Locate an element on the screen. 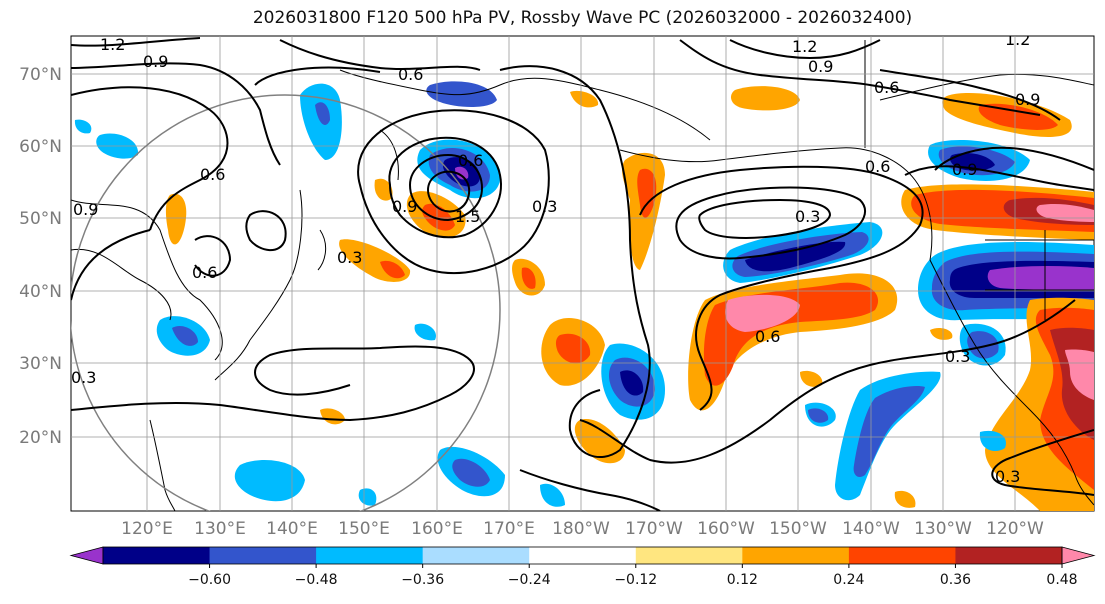 The width and height of the screenshot is (1105, 604). lon-label: 150°W is located at coordinates (798, 529).